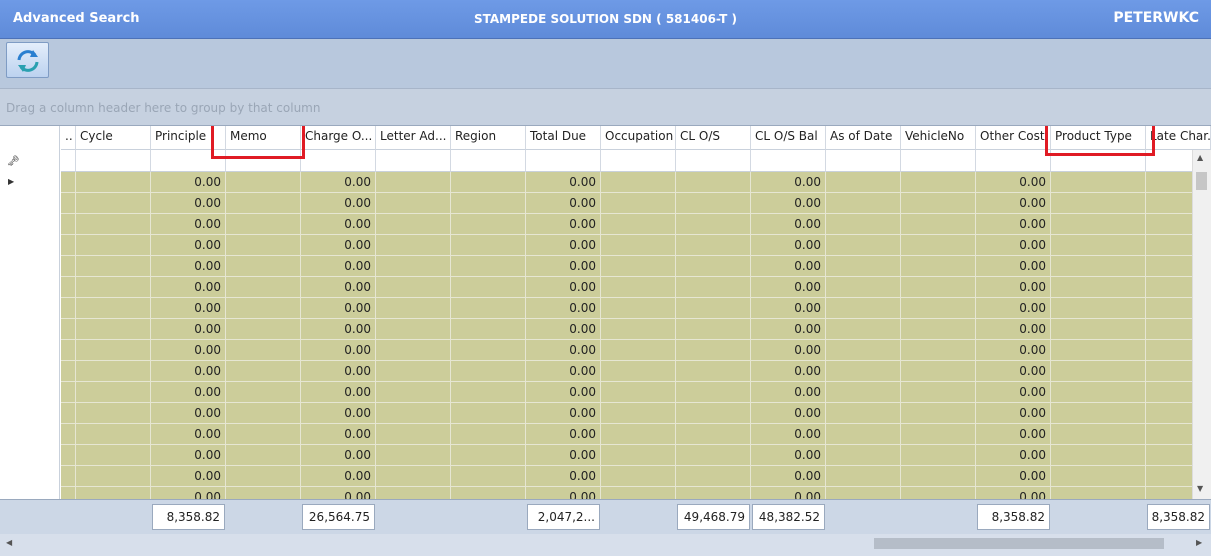 The width and height of the screenshot is (1211, 556). Describe the element at coordinates (9, 542) in the screenshot. I see `scroll-left-icon: ◀` at that location.